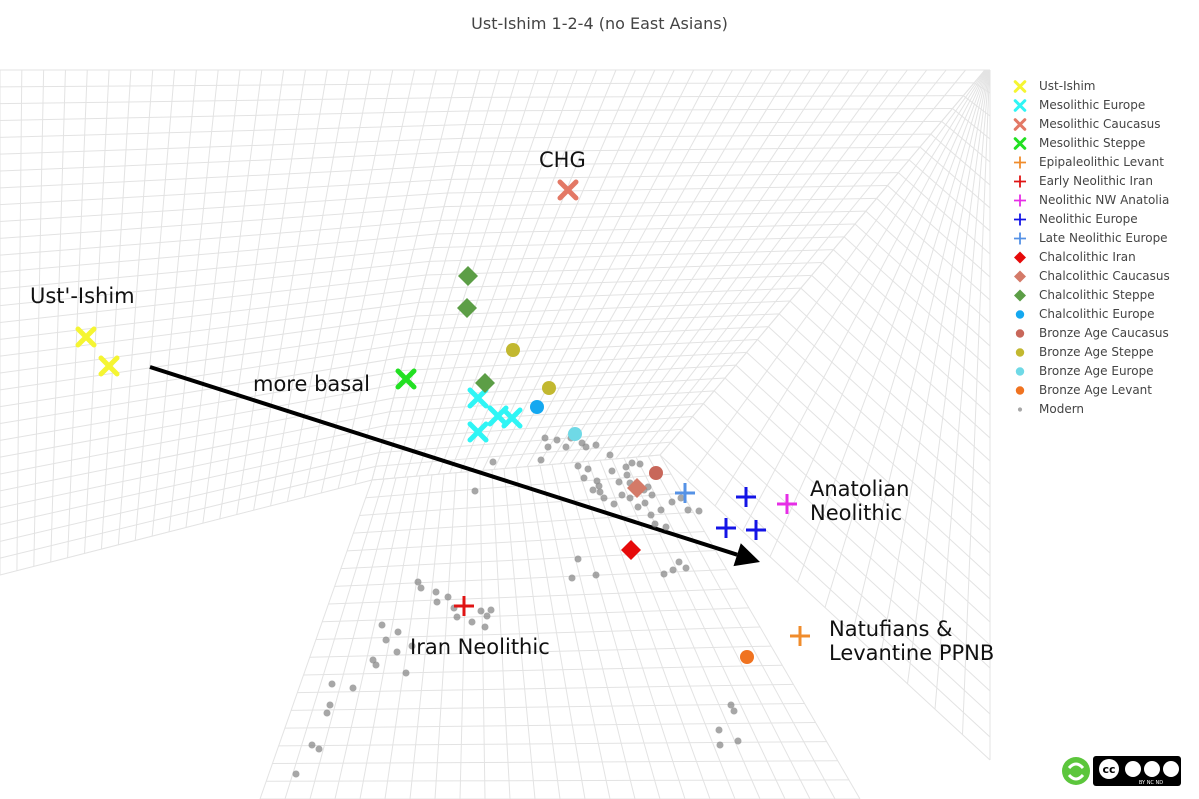  I want to click on nc-icon, so click(1152, 769).